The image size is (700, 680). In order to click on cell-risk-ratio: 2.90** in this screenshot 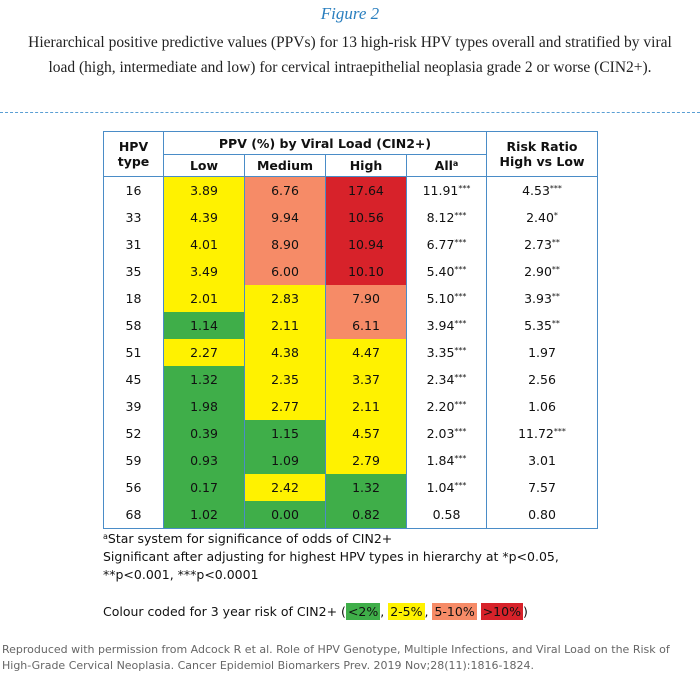, I will do `click(542, 271)`.